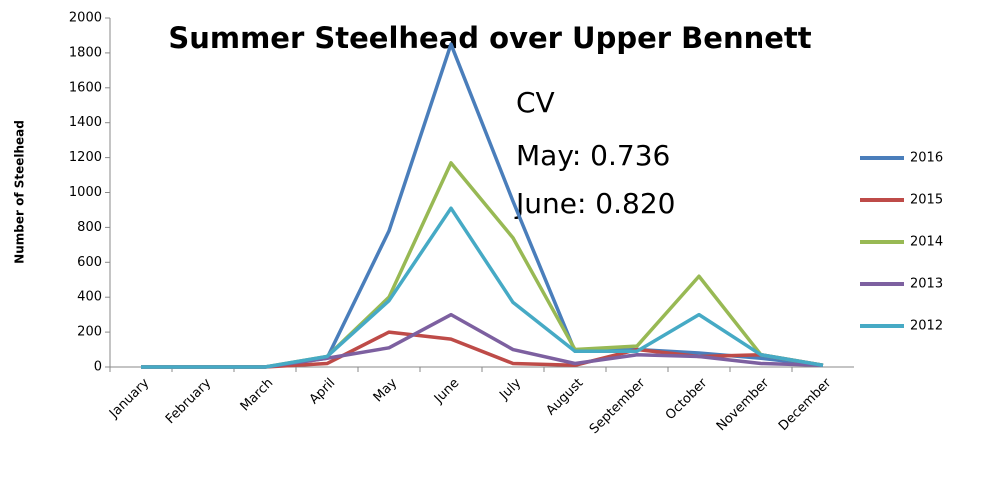 The image size is (989, 478). Describe the element at coordinates (89, 262) in the screenshot. I see `y-tick-label: 600` at that location.